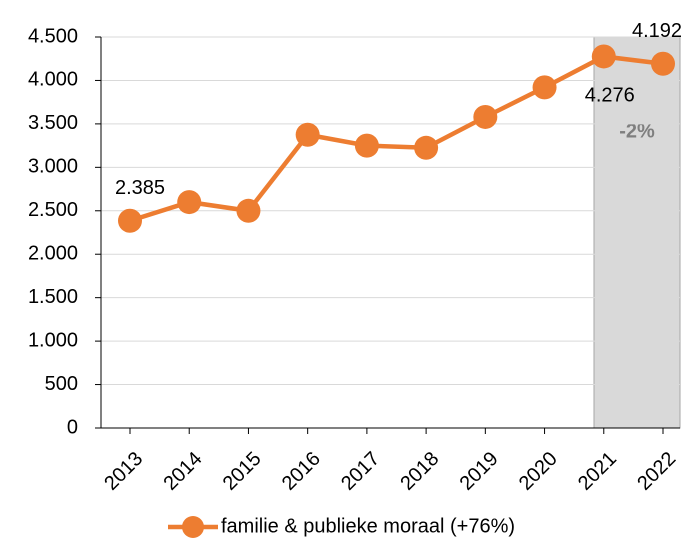 This screenshot has height=543, width=698. Describe the element at coordinates (193, 527) in the screenshot. I see `legend-marker` at that location.